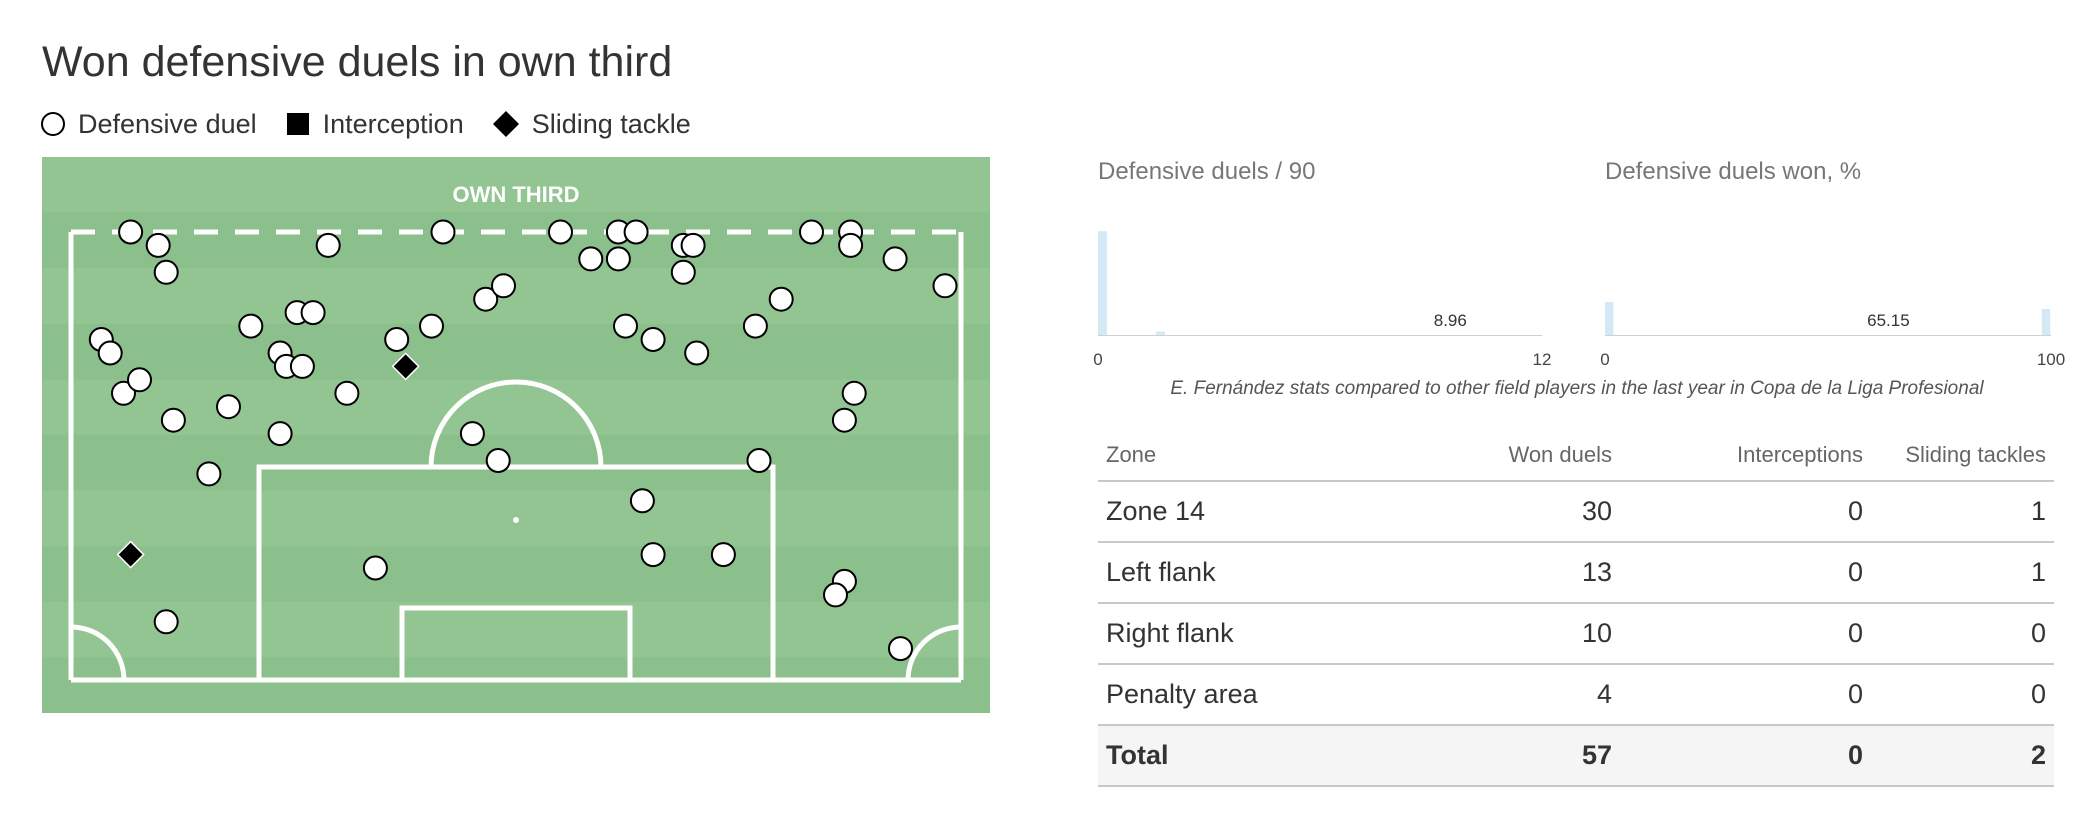 Image resolution: width=2098 pixels, height=826 pixels. What do you see at coordinates (1236, 573) in the screenshot?
I see `cell-zone: Left flank` at bounding box center [1236, 573].